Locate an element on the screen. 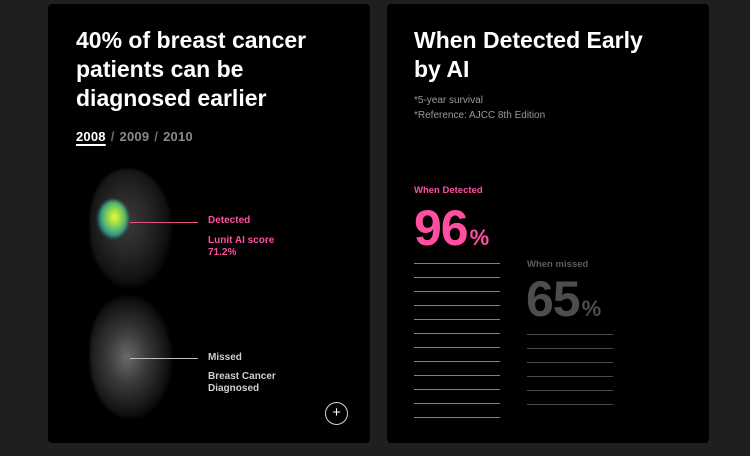 The image size is (750, 456). missed-survival-stat: 65% is located at coordinates (563, 304).